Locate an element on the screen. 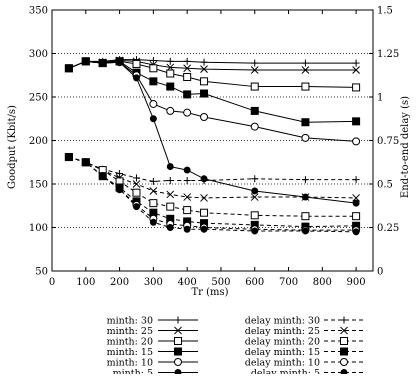 The image size is (416, 378). legend-item: delay minth: 5 is located at coordinates (307, 373).